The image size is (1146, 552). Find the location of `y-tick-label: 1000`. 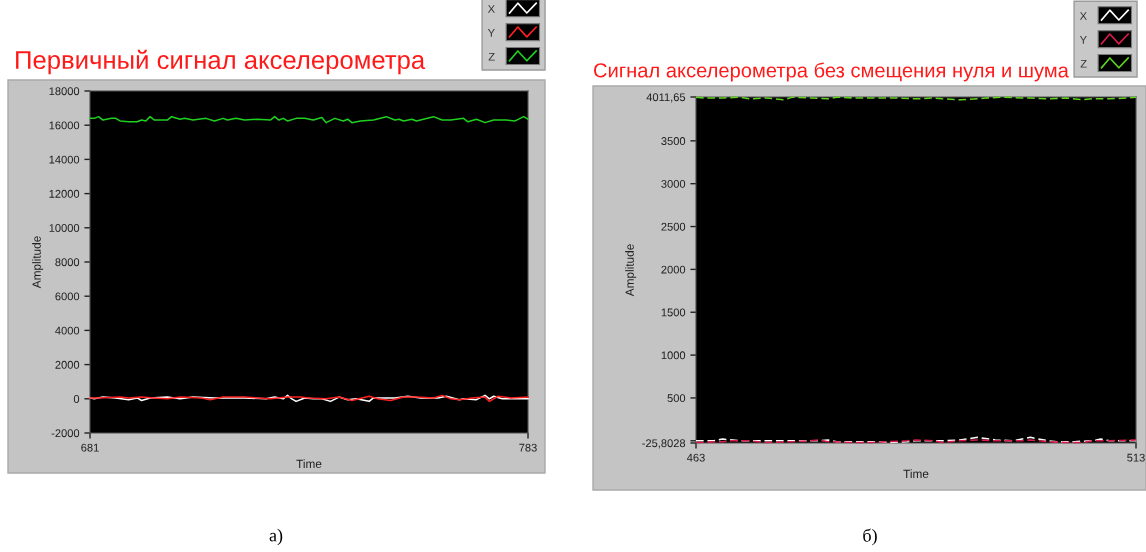

y-tick-label: 1000 is located at coordinates (673, 355).